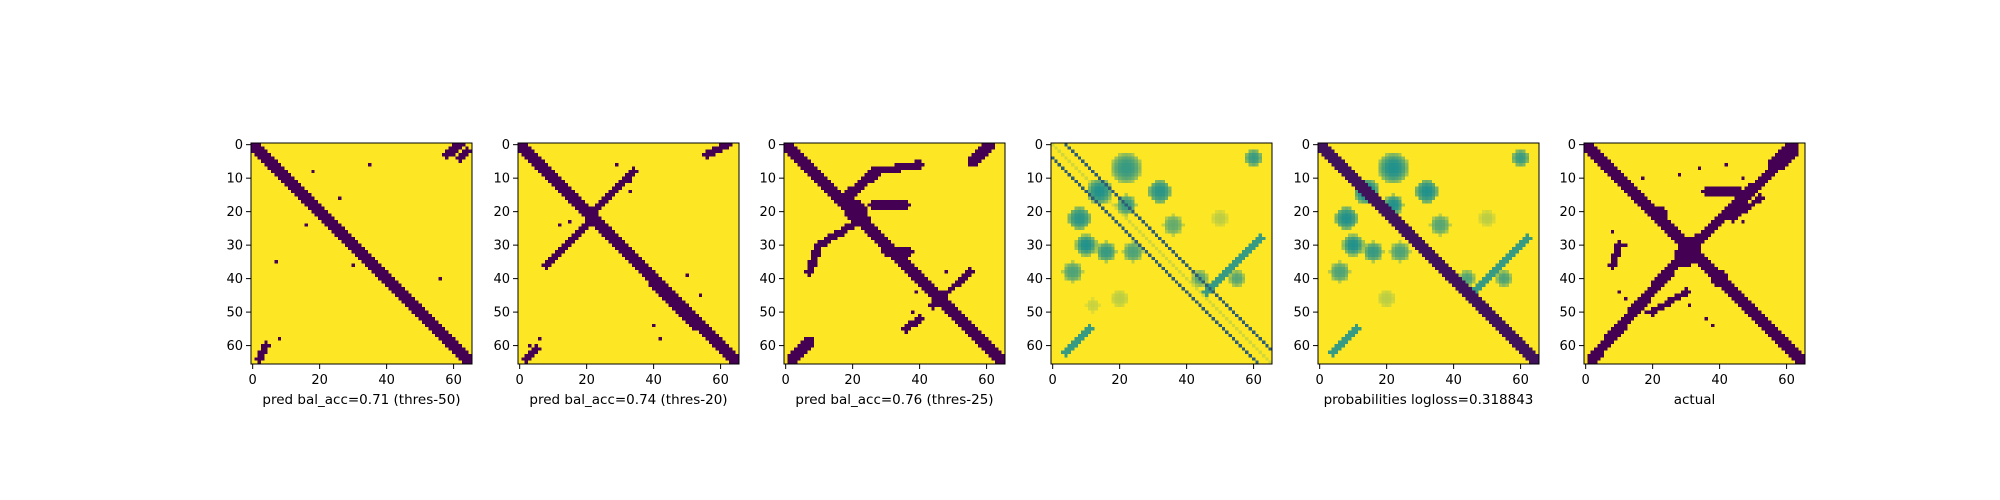 This screenshot has height=500, width=2000. Describe the element at coordinates (1320, 380) in the screenshot. I see `x-tick-label: 0` at that location.